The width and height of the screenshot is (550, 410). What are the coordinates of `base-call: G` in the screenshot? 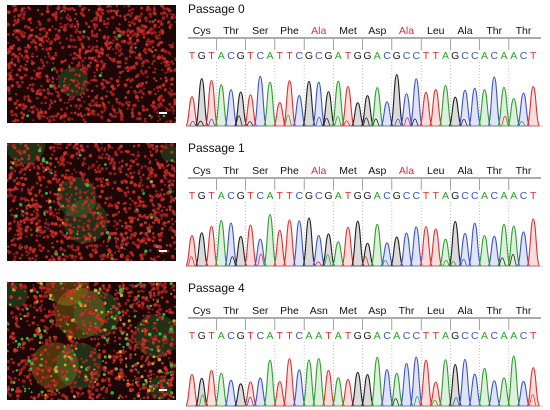 It's located at (367, 56).